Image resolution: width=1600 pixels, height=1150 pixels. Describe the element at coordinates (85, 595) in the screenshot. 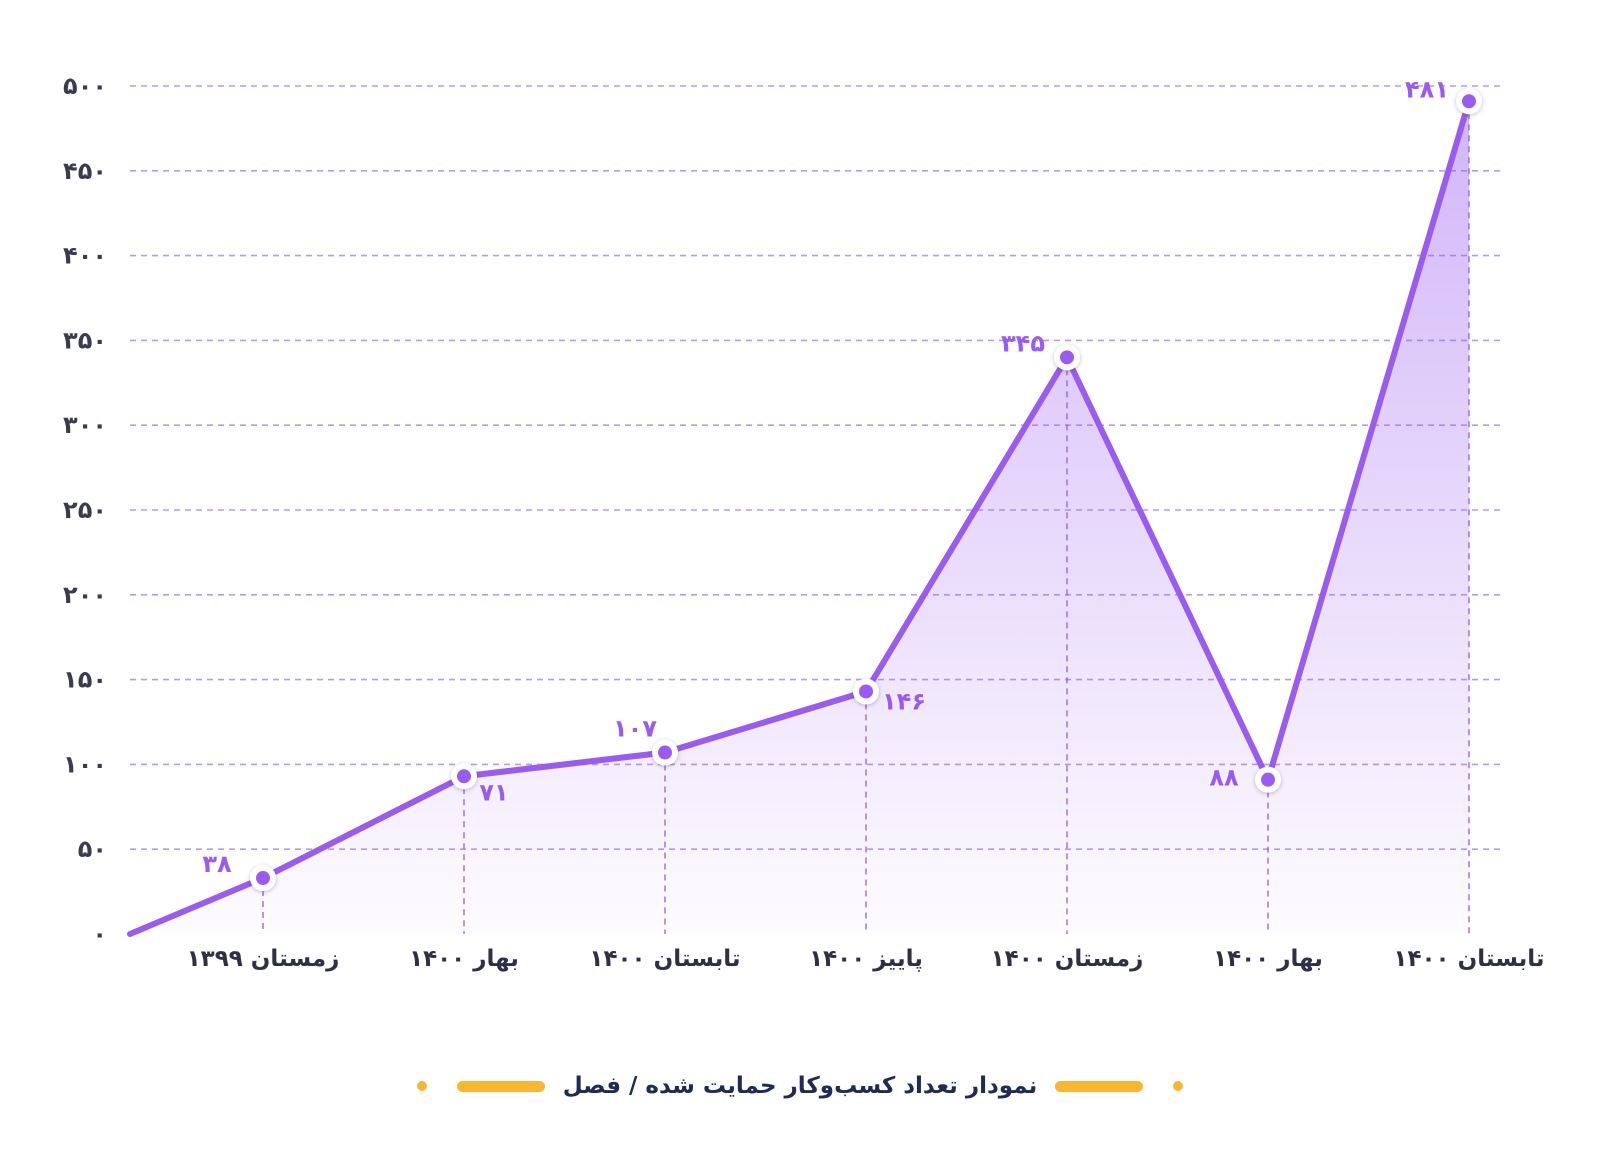

I see `y-tick-label: ۲۰۰` at that location.